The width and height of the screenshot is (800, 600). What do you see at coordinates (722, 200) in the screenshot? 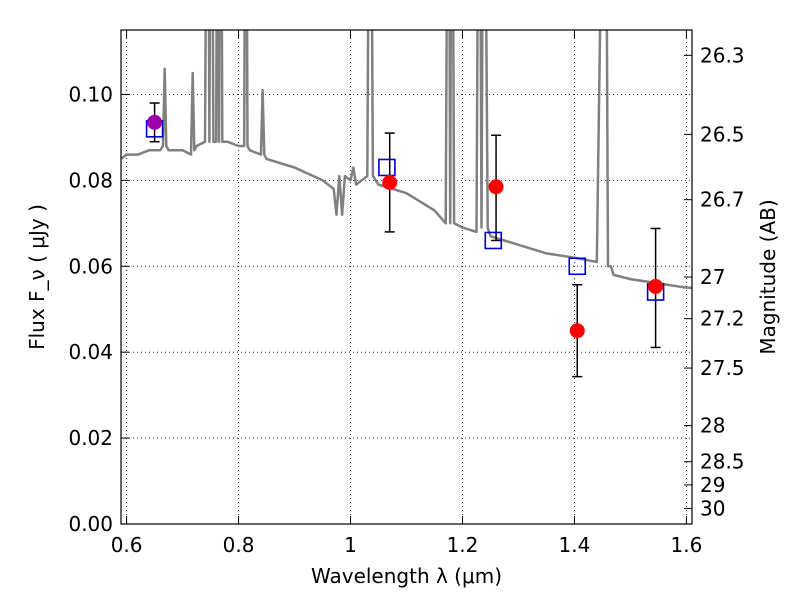
I see `right-tick-label: 26.7` at bounding box center [722, 200].